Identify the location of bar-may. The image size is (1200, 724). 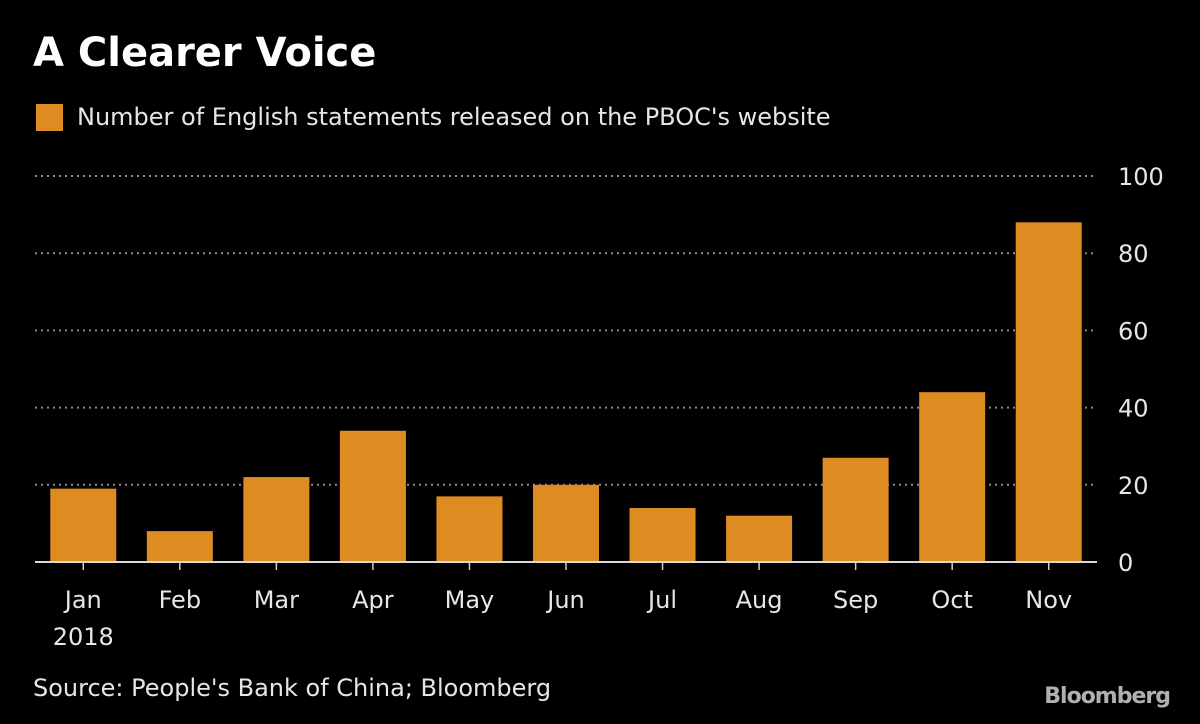
(469, 529).